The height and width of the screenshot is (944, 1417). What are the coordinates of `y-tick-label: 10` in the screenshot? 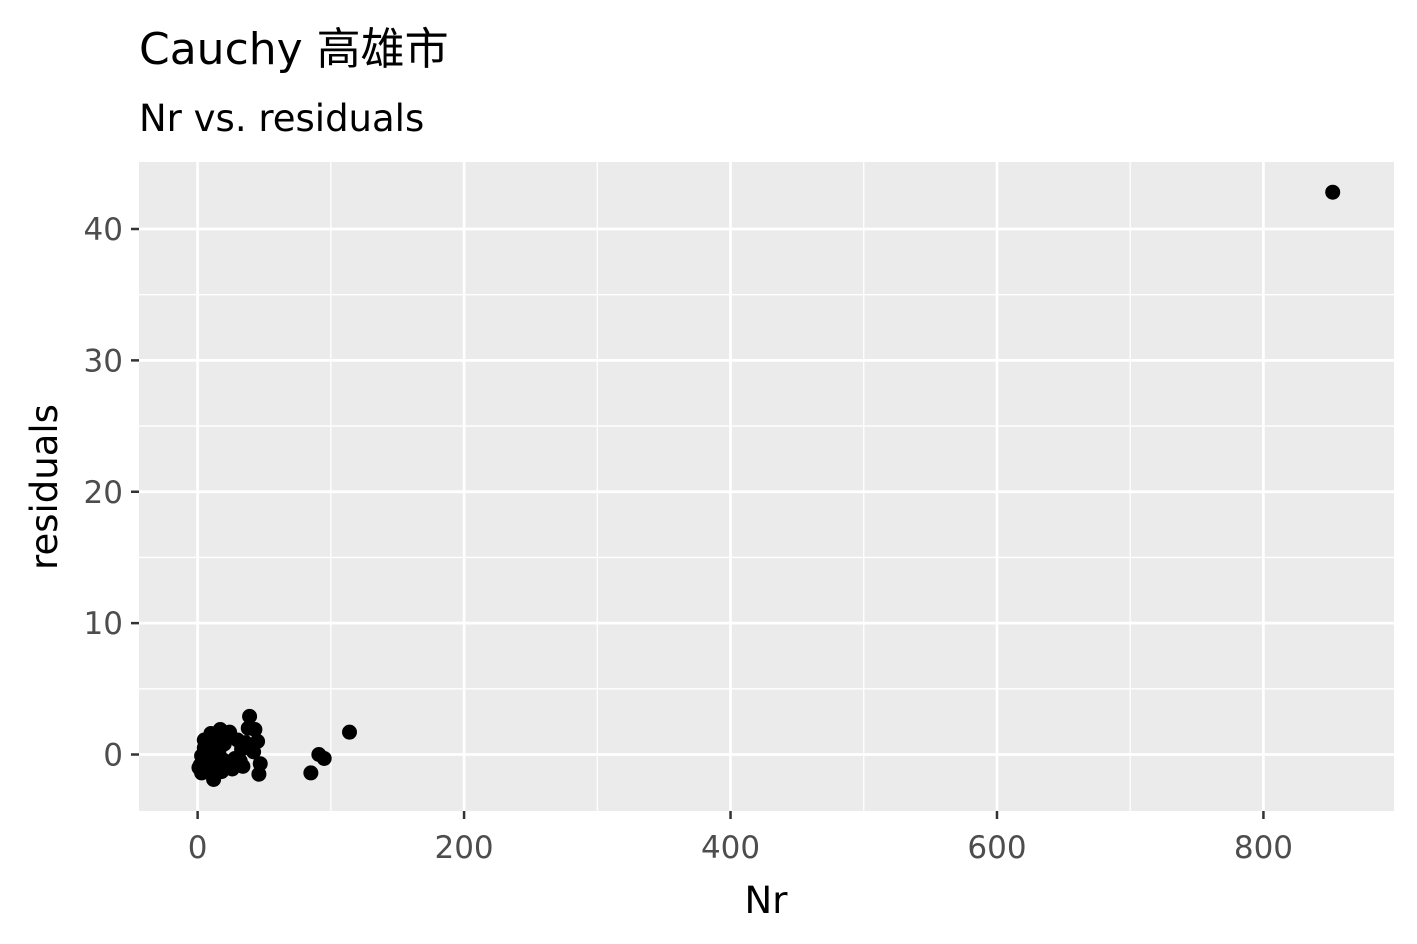 It's located at (103, 624).